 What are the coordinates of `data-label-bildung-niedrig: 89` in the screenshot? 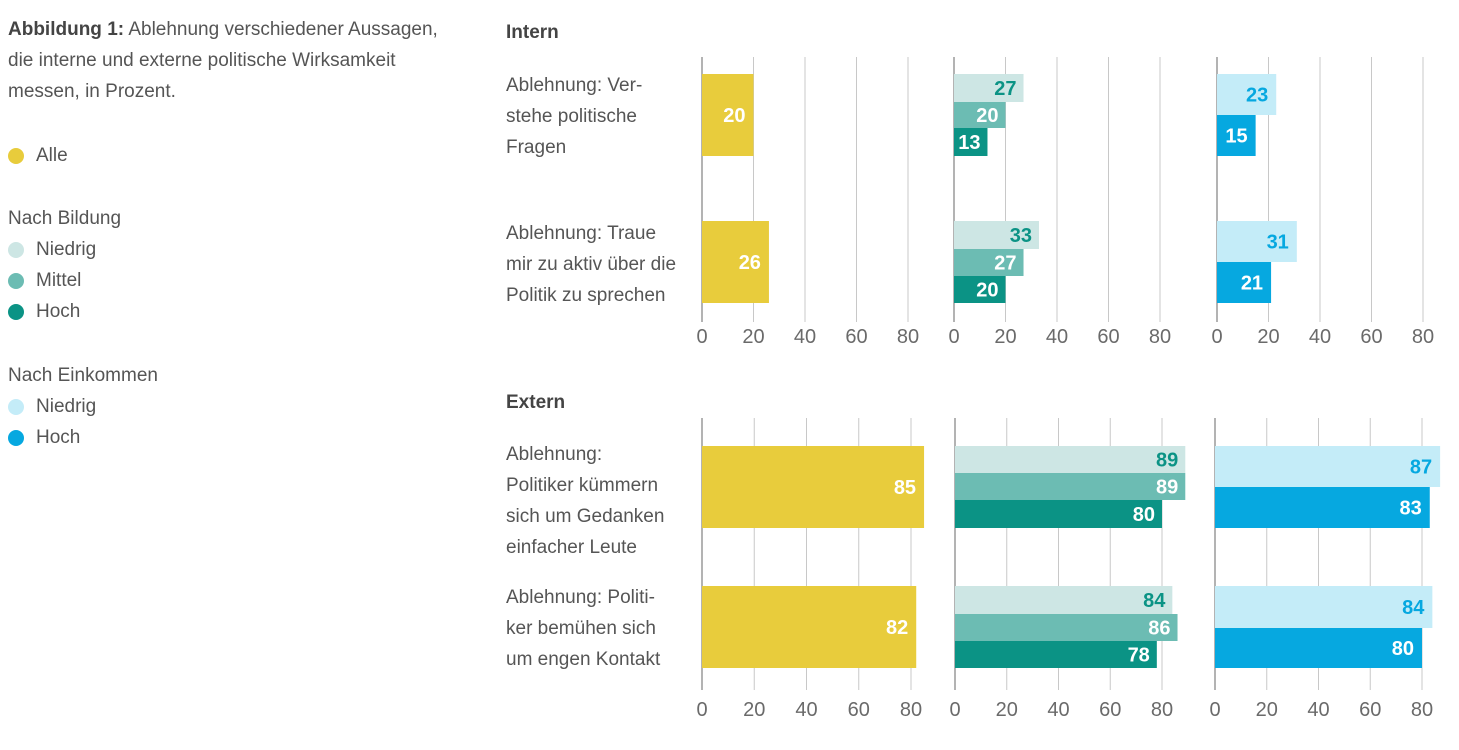 It's located at (1167, 461).